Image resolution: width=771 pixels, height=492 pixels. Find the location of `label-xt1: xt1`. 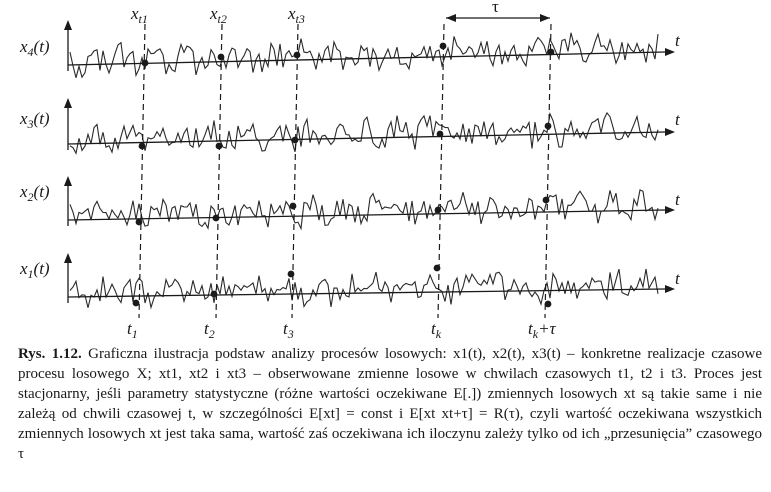

label-xt1: xt1 is located at coordinates (139, 15).